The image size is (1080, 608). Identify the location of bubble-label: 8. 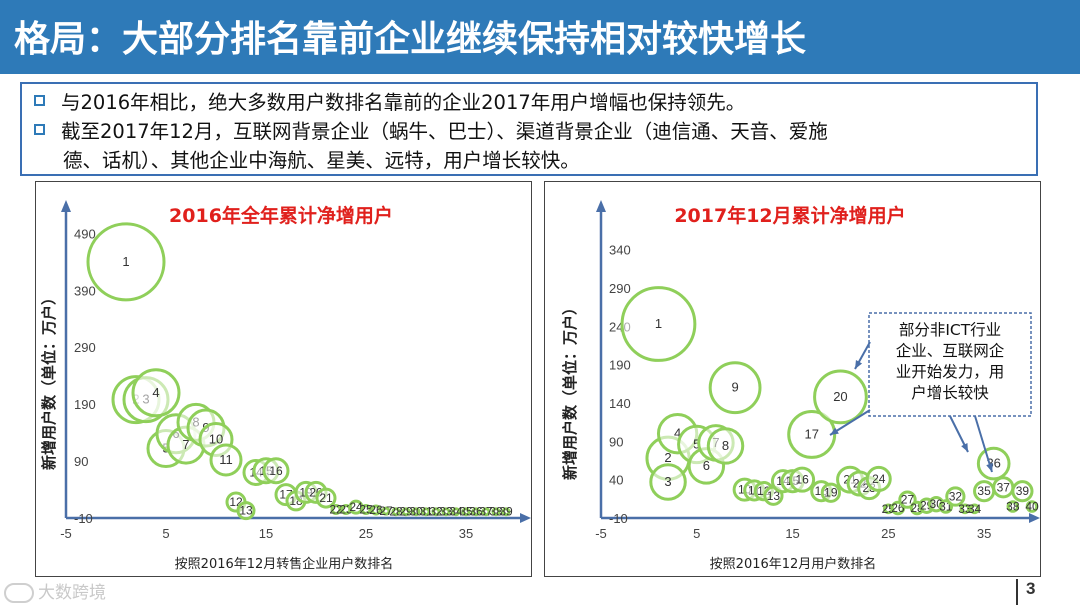
(725, 445).